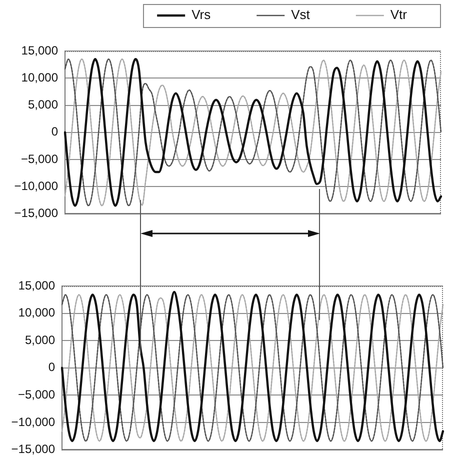 Image resolution: width=450 pixels, height=464 pixels. I want to click on legend-label: Vrs, so click(202, 14).